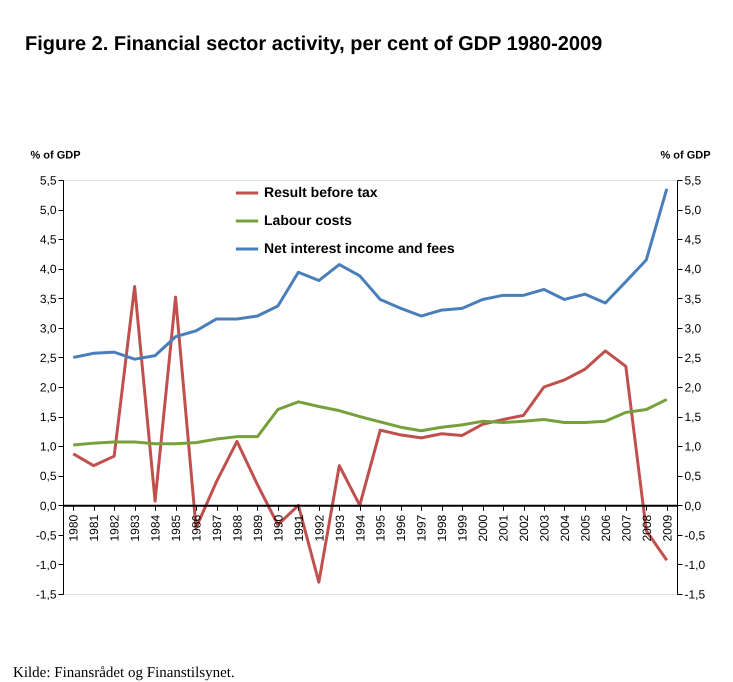 The image size is (733, 682). Describe the element at coordinates (695, 535) in the screenshot. I see `y2-tick-label: -0,5` at that location.